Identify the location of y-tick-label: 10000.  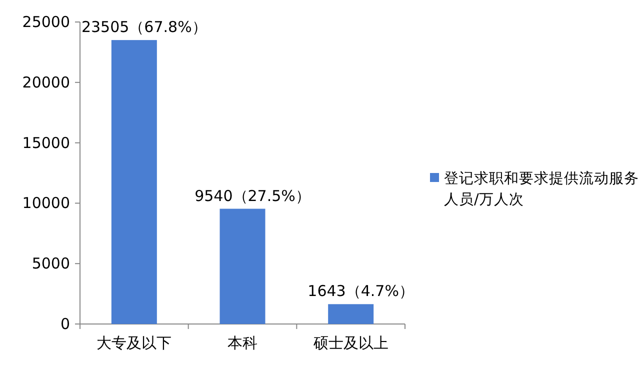
(46, 203).